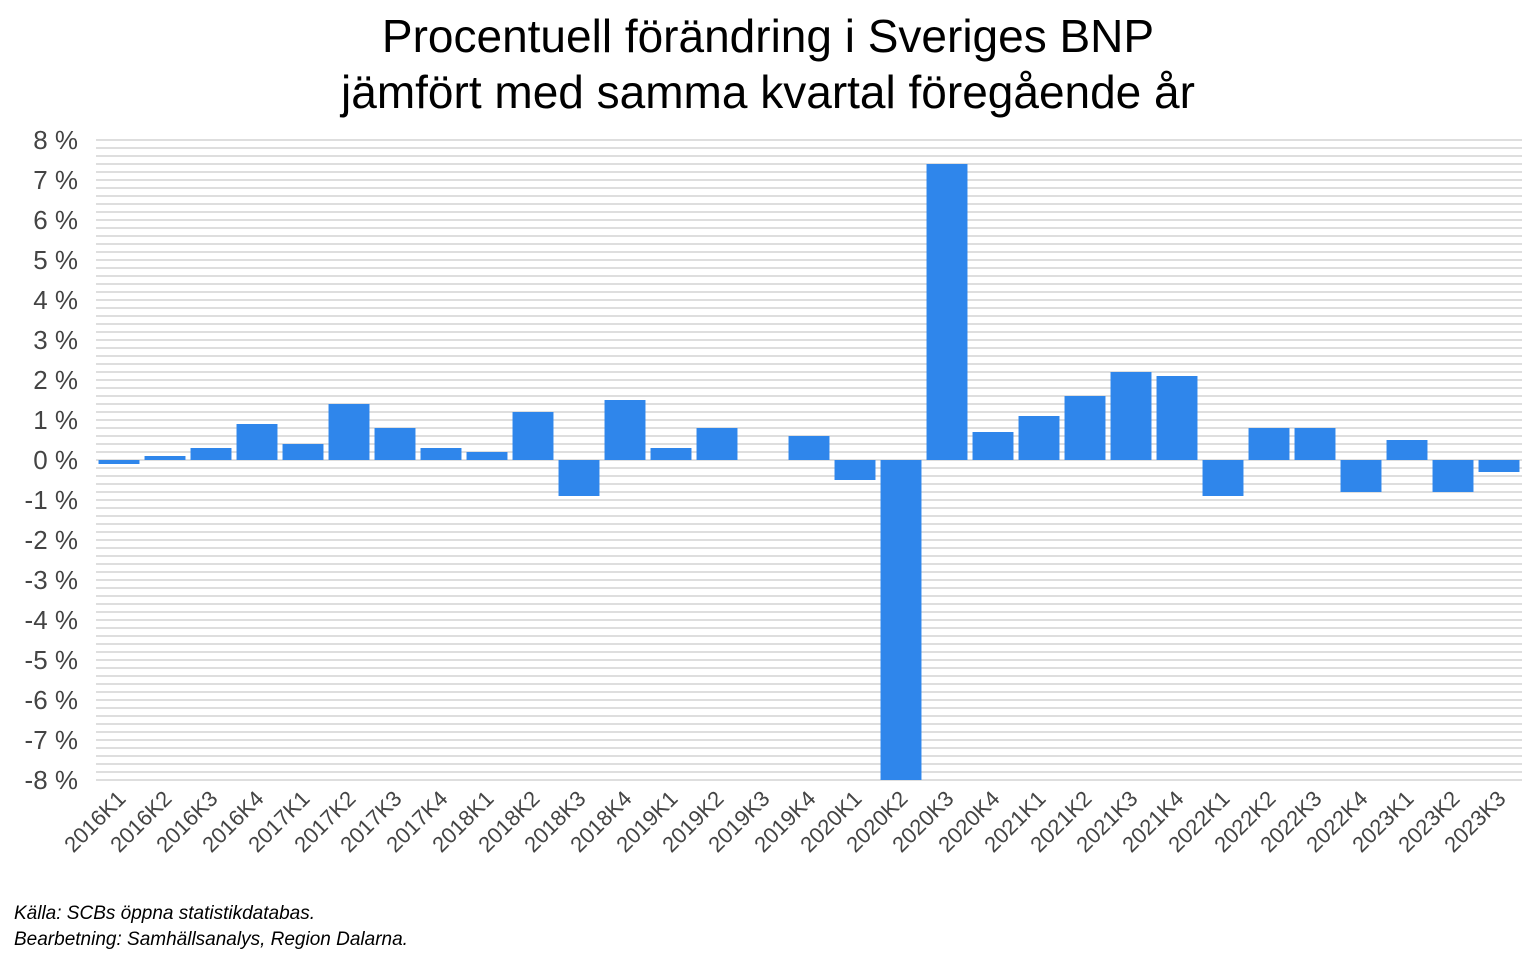 The image size is (1536, 960). Describe the element at coordinates (1223, 478) in the screenshot. I see `bar-2022K1` at that location.